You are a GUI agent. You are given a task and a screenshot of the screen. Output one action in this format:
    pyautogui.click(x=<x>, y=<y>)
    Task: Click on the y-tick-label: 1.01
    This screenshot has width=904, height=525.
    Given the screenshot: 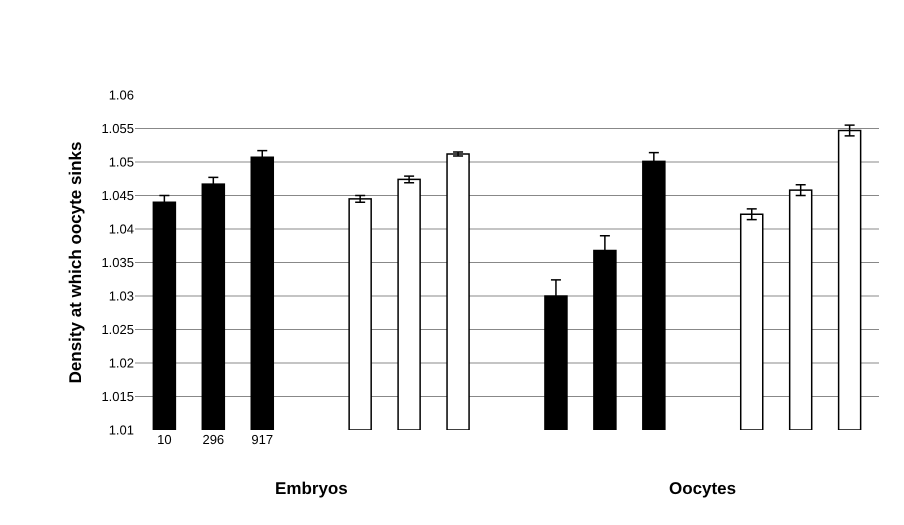 What is the action you would take?
    pyautogui.click(x=121, y=430)
    